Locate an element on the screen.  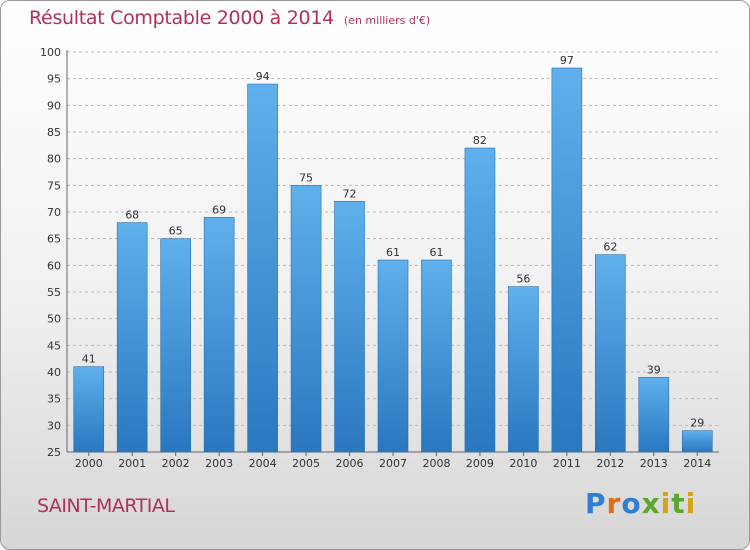
y-tick-label: 85 is located at coordinates (54, 132).